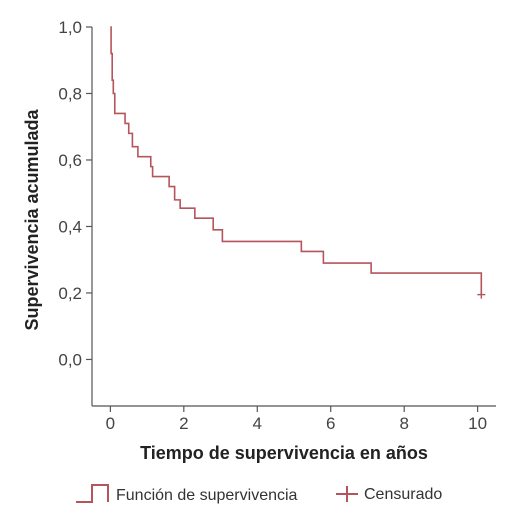 The height and width of the screenshot is (524, 530). I want to click on legend: Función de supervivencia Censurado, so click(259, 494).